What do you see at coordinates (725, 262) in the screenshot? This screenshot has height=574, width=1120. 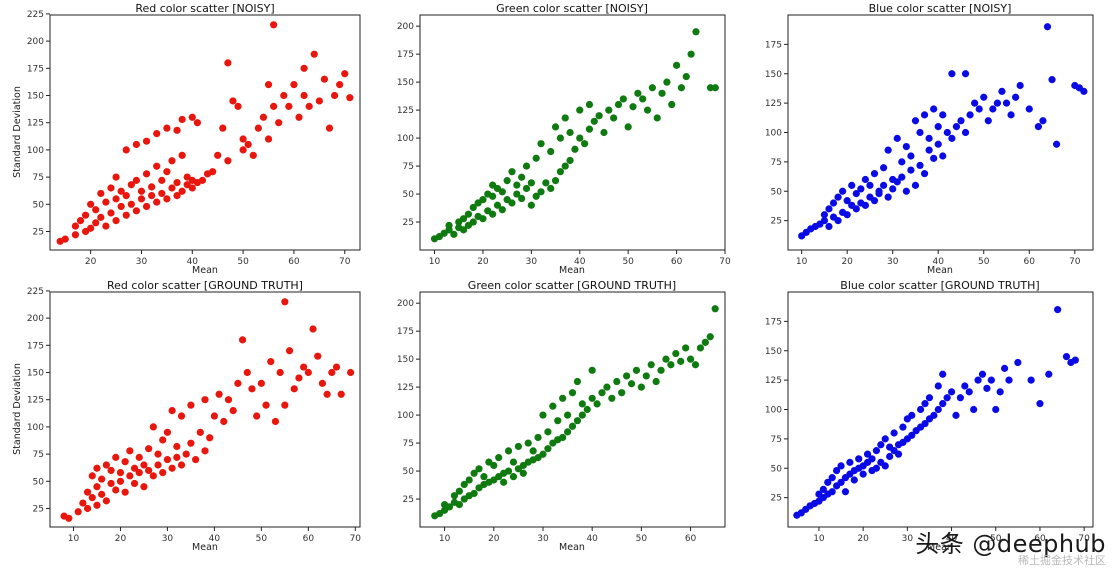 I see `x-tick-label: 70` at bounding box center [725, 262].